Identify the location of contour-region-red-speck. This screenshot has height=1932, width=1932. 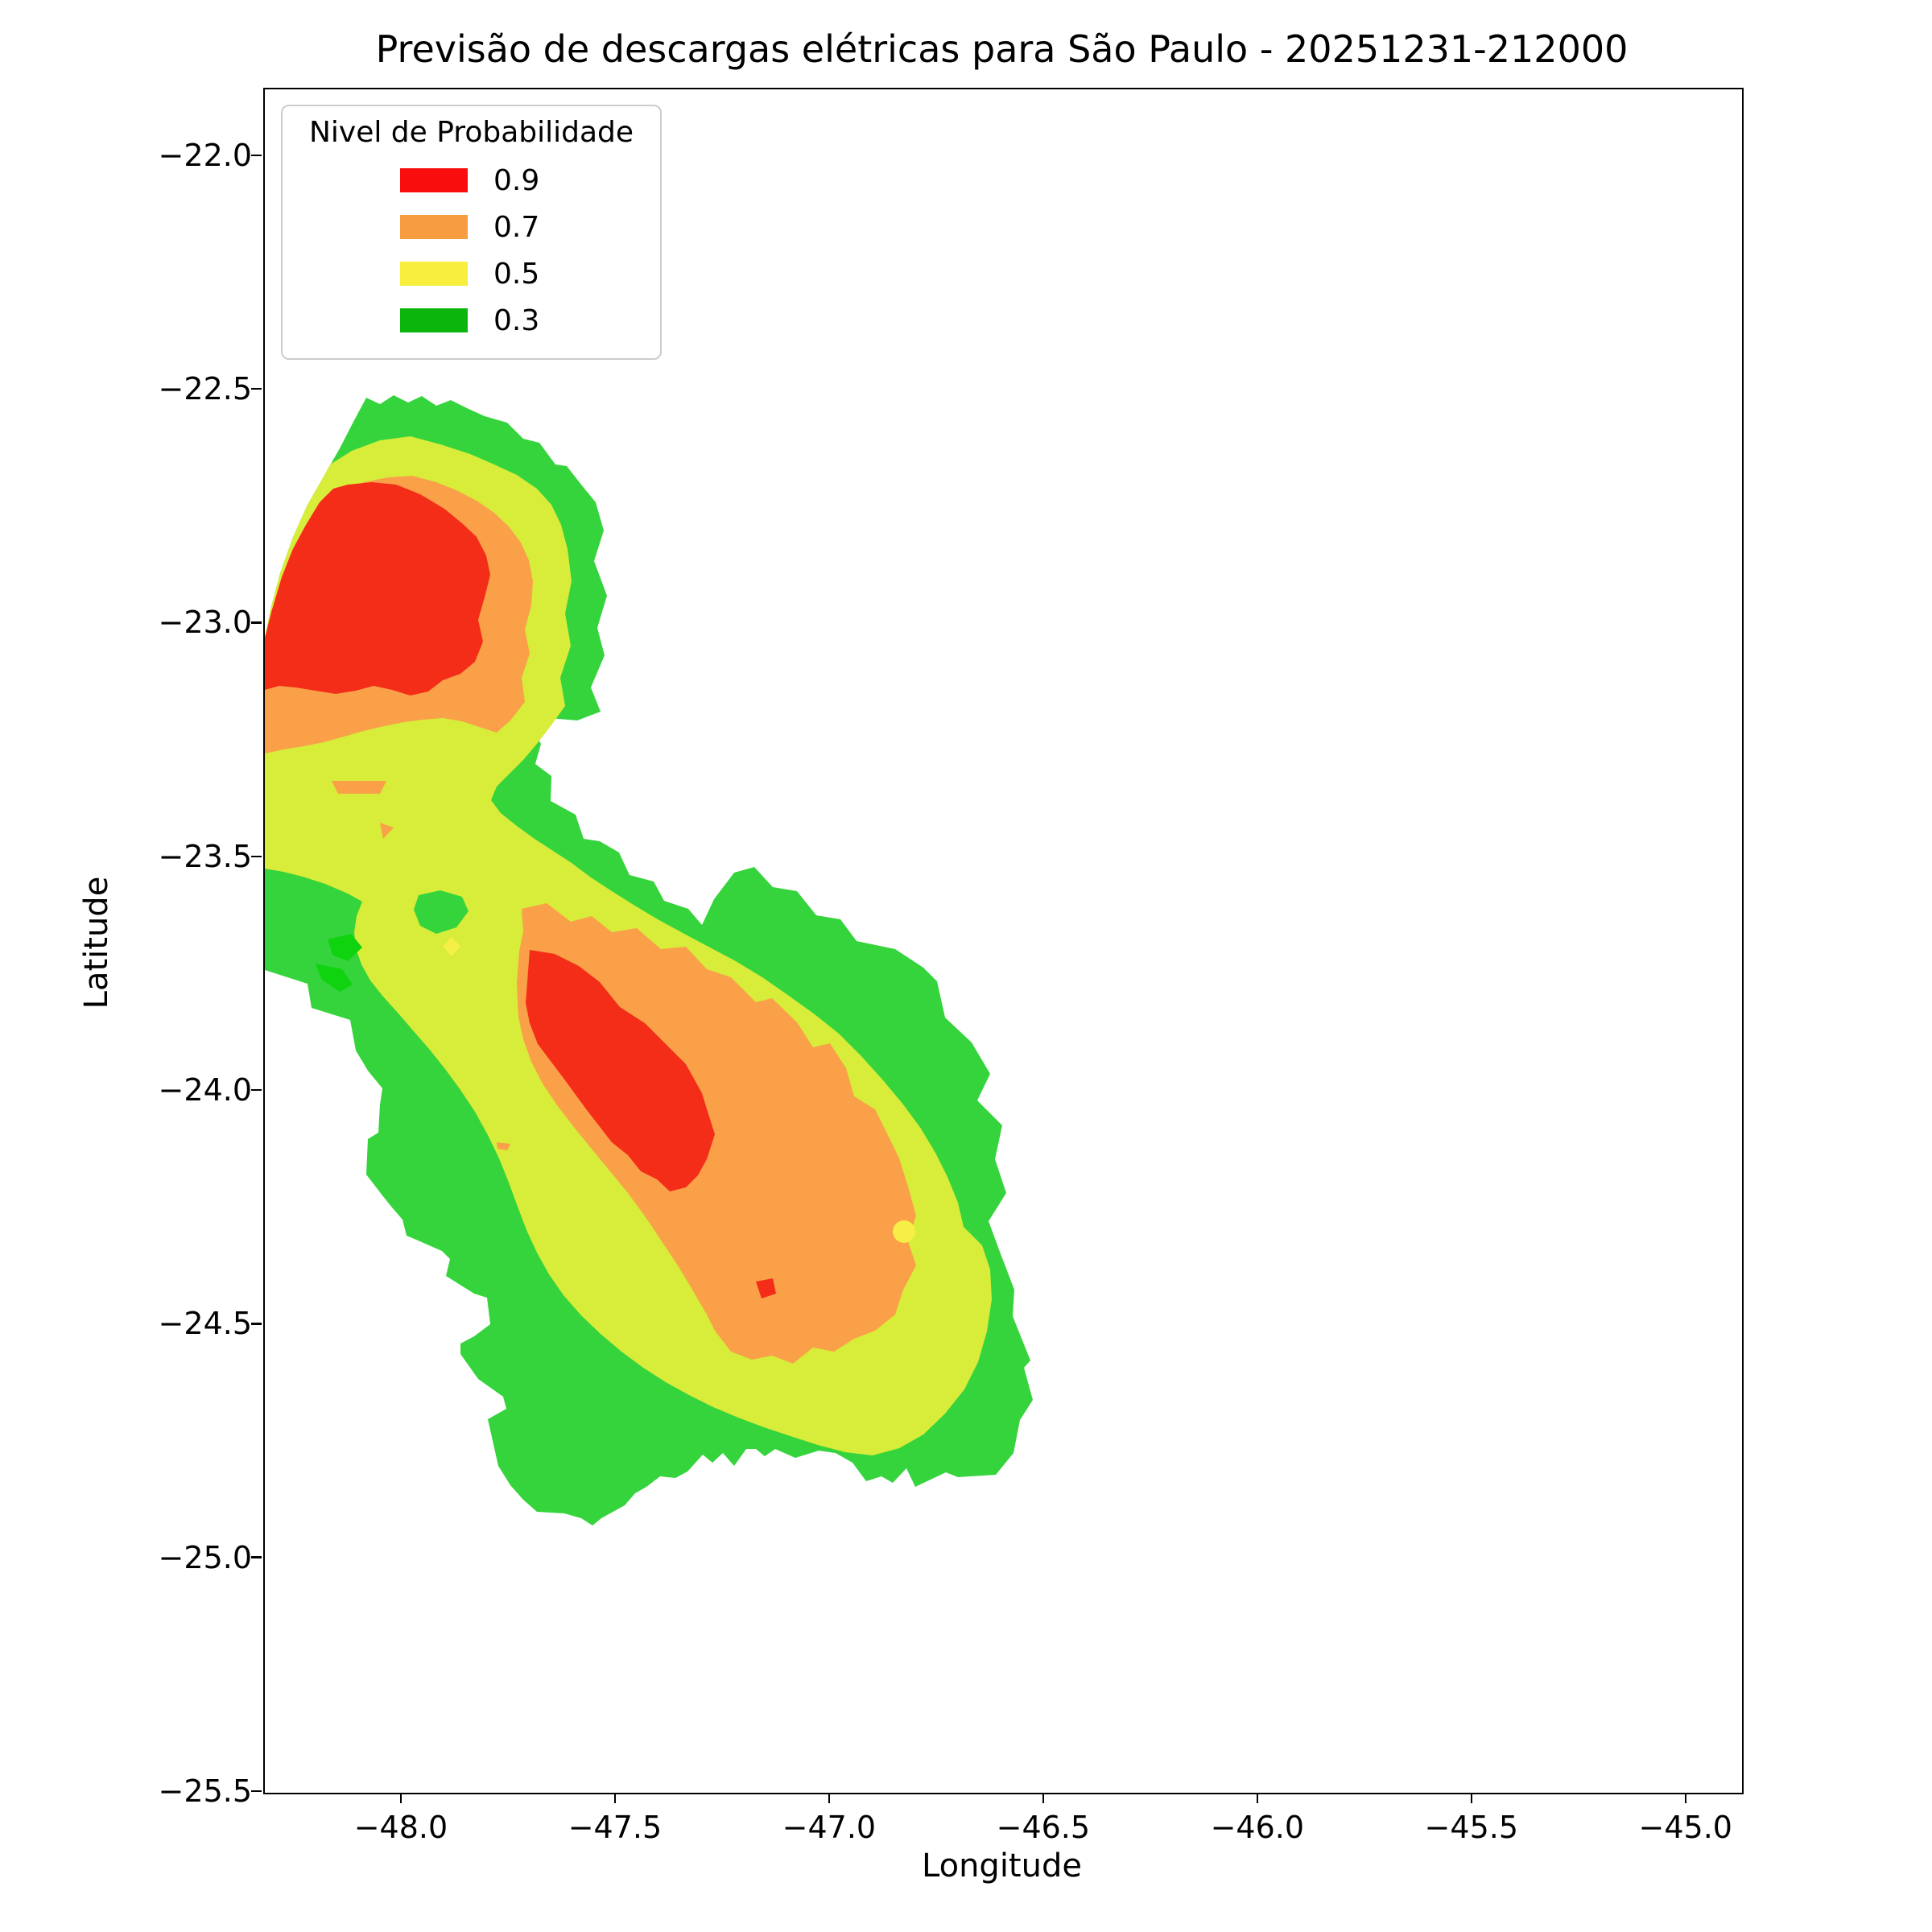
(766, 1288).